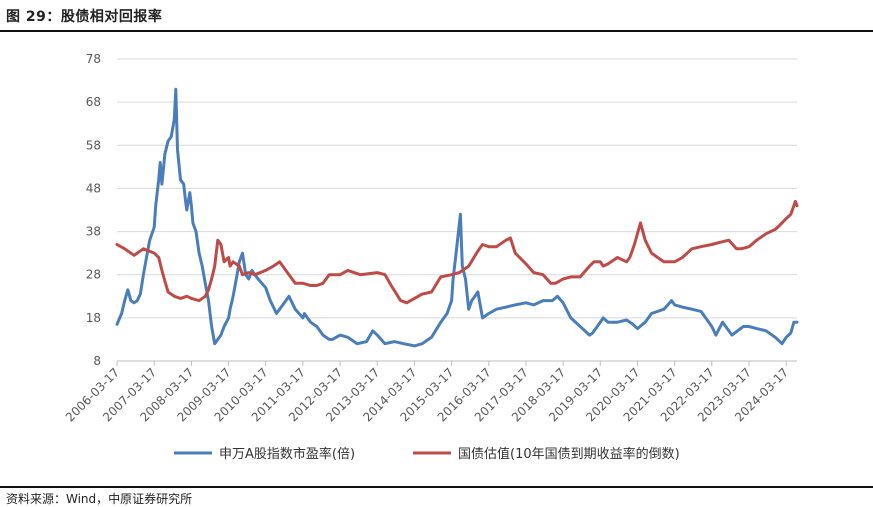 The height and width of the screenshot is (507, 873). I want to click on y-tick-label: 38, so click(93, 232).